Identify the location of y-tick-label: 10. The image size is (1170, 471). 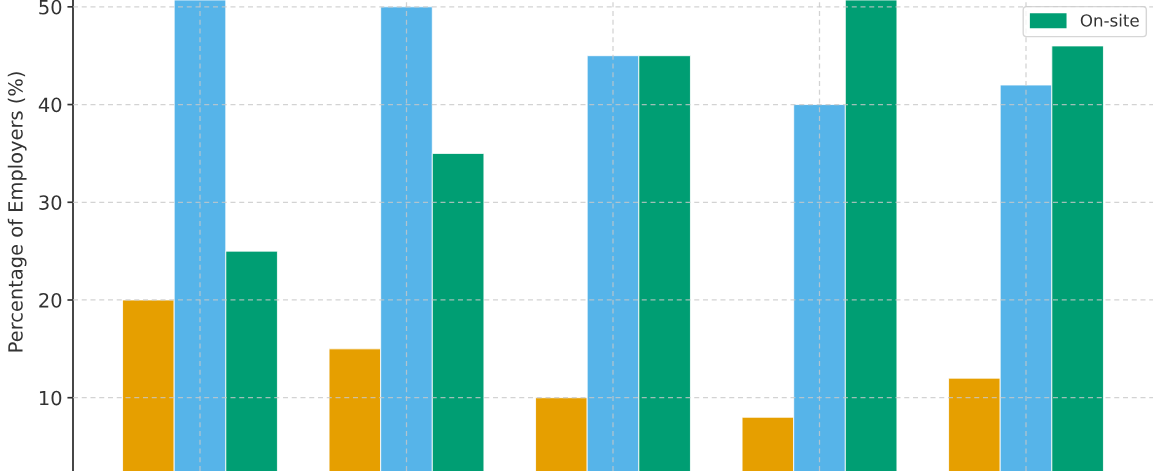
(50, 398).